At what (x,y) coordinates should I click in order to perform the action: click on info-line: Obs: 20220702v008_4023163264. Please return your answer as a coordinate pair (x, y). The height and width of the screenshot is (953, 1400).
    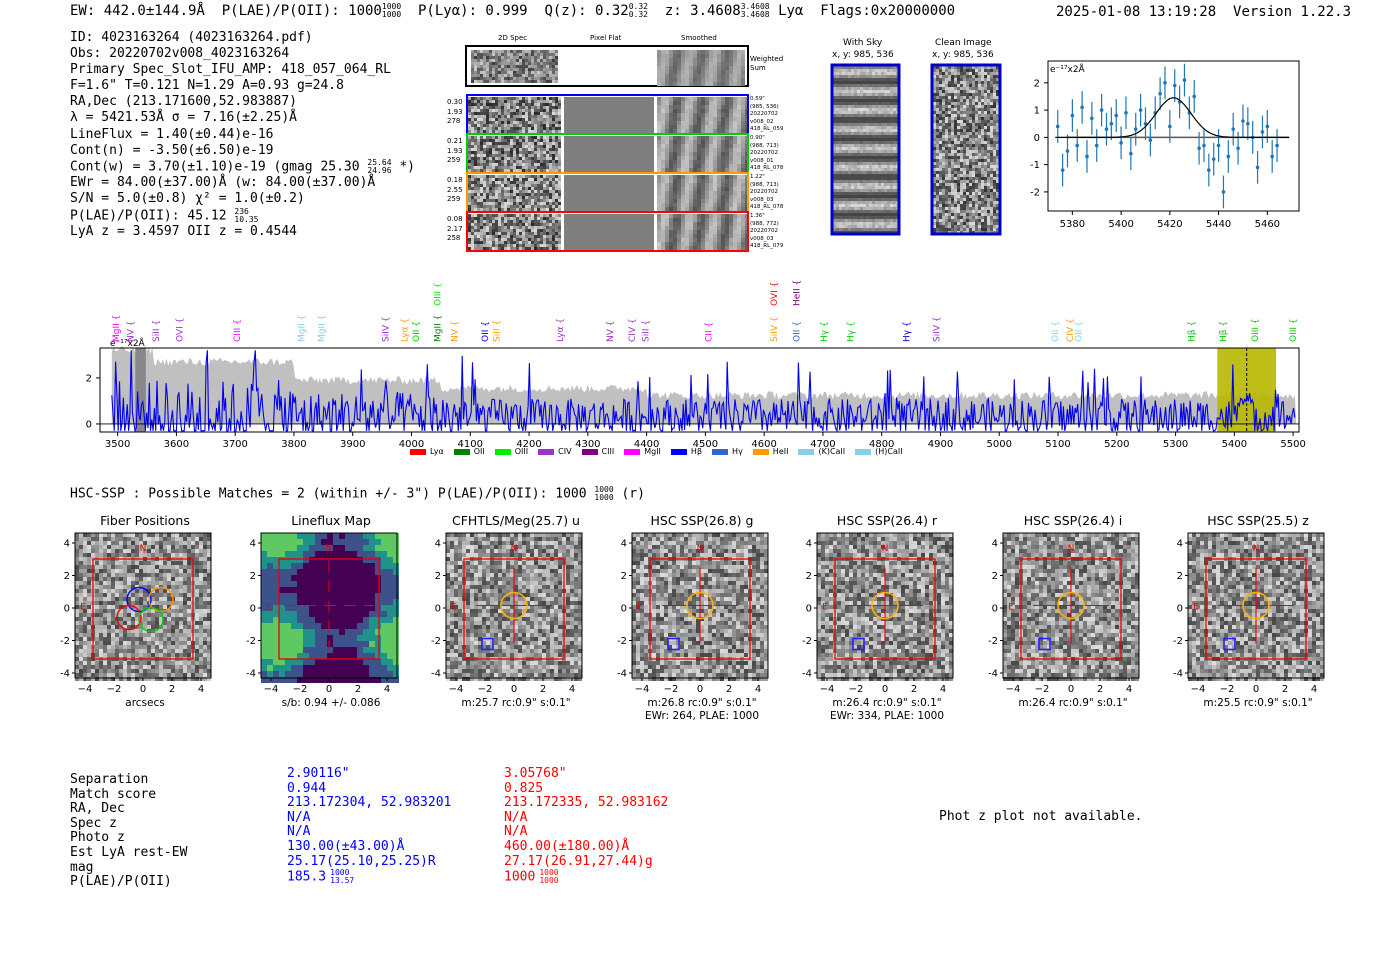
    Looking at the image, I should click on (180, 54).